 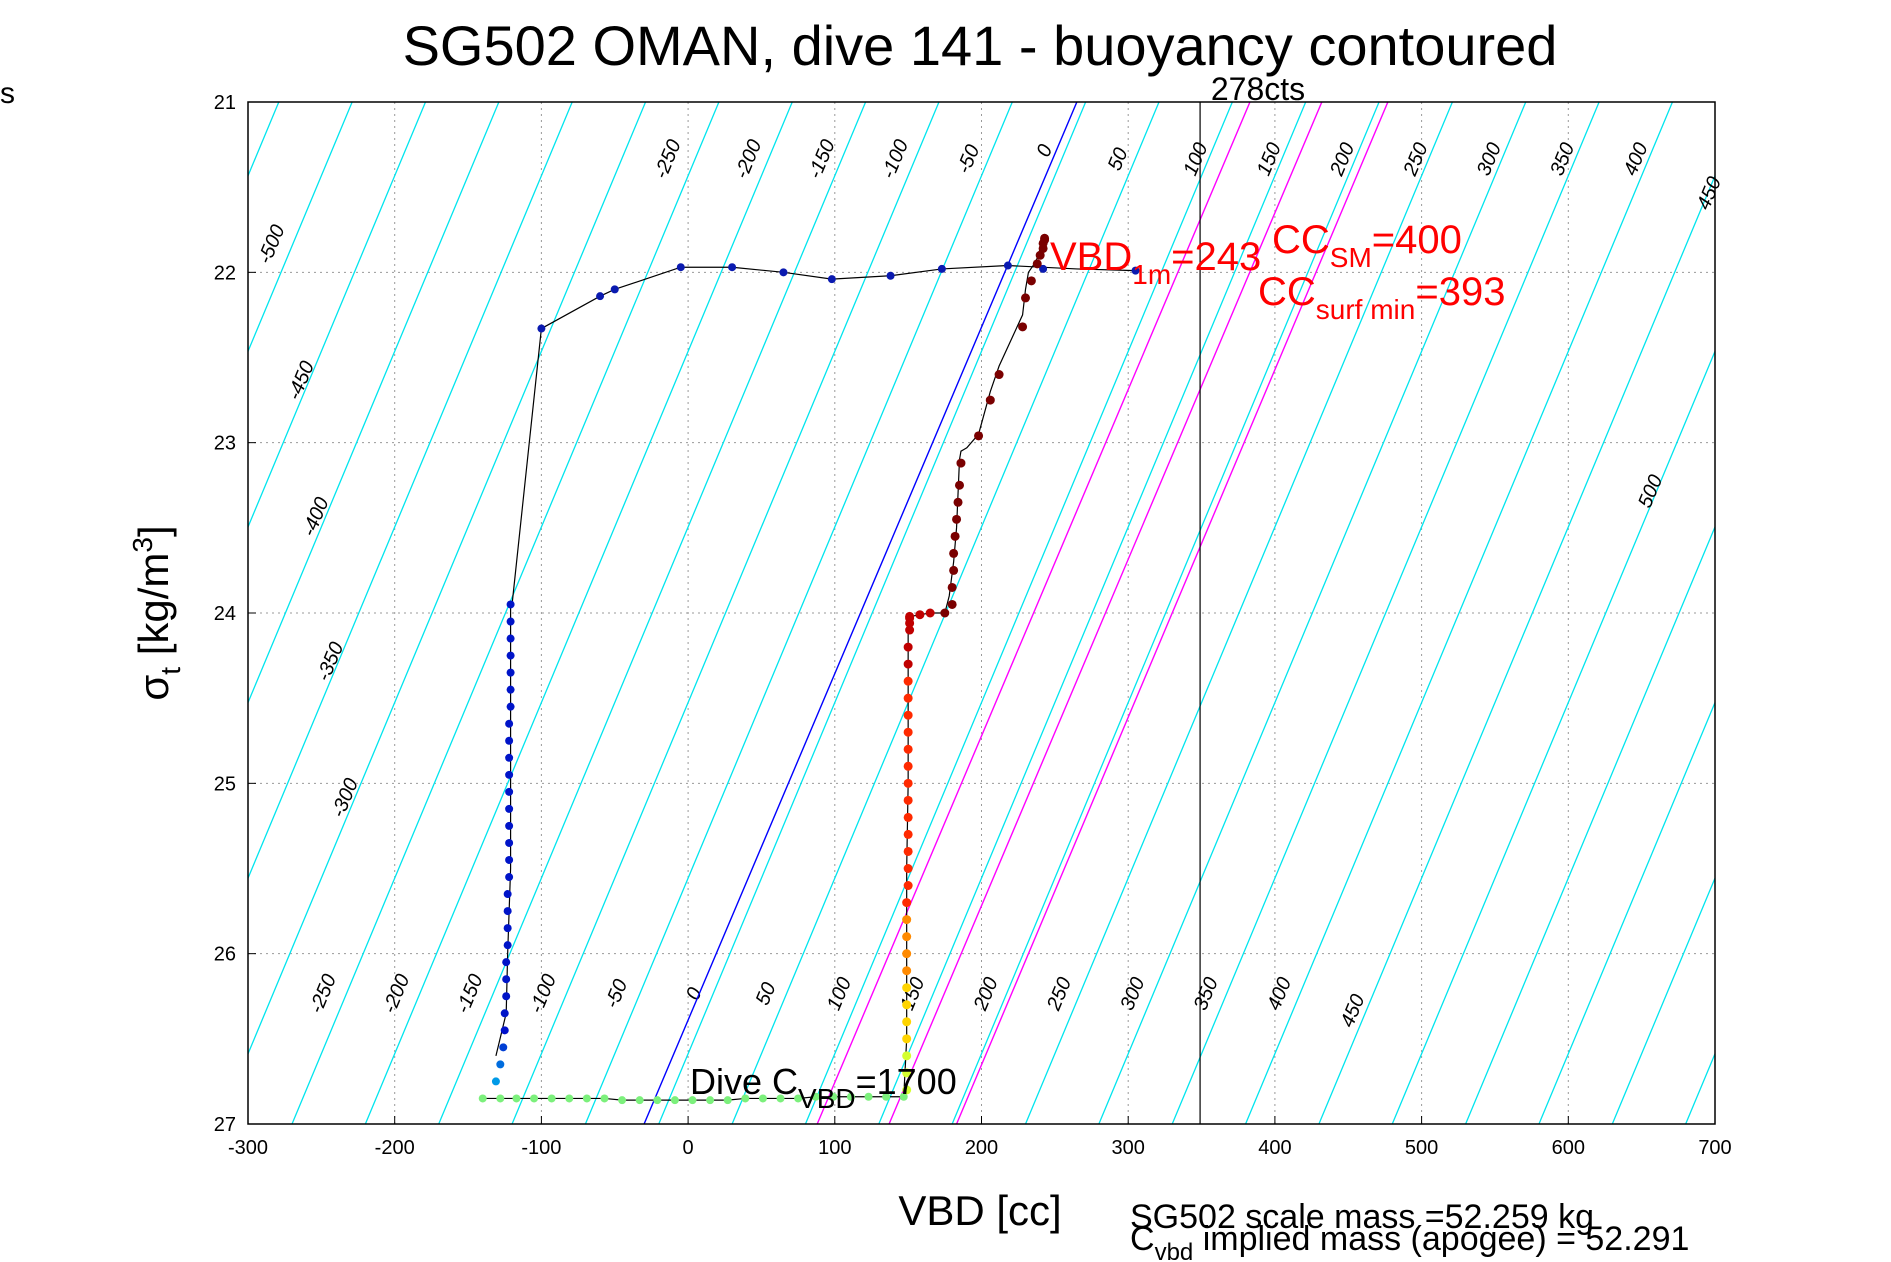 I want to click on svg-text: CCSM=400, so click(x=1367, y=245).